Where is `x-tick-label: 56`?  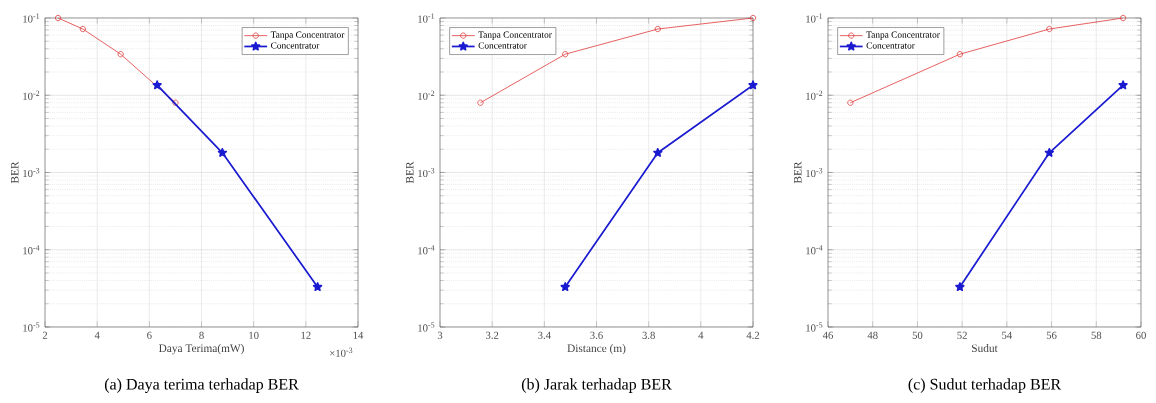
x-tick-label: 56 is located at coordinates (1051, 335).